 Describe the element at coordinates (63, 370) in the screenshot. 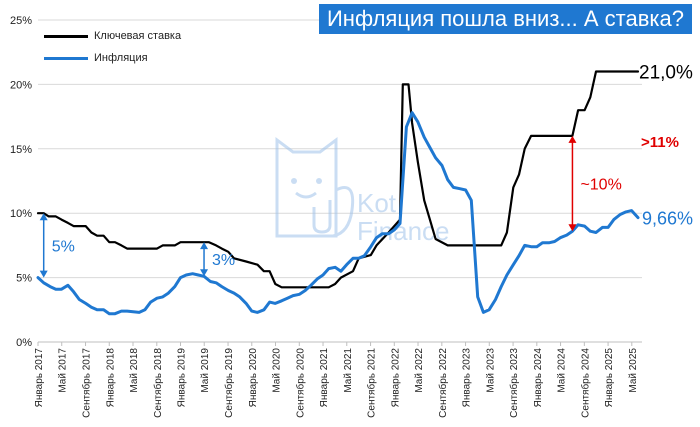

I see `x-tick-label: Май 2017` at that location.